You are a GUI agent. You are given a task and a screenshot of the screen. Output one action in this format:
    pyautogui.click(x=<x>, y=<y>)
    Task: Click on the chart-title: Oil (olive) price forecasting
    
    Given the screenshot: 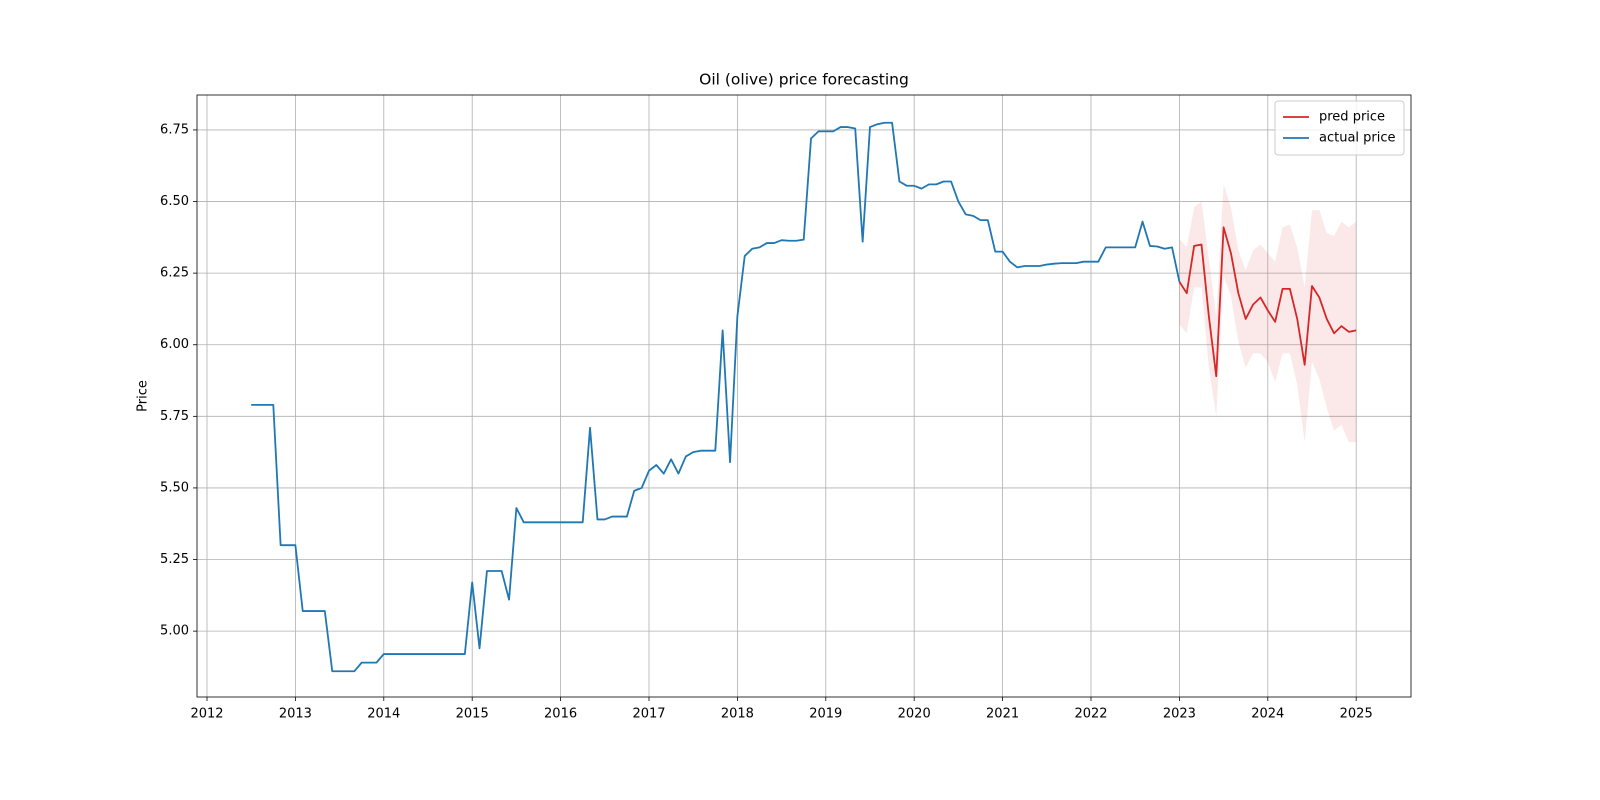 What is the action you would take?
    pyautogui.click(x=804, y=80)
    